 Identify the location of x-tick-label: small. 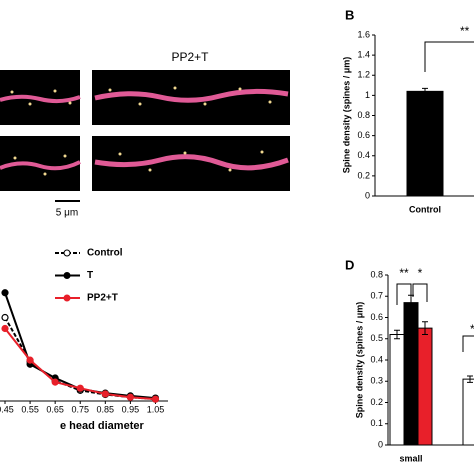
(410, 458).